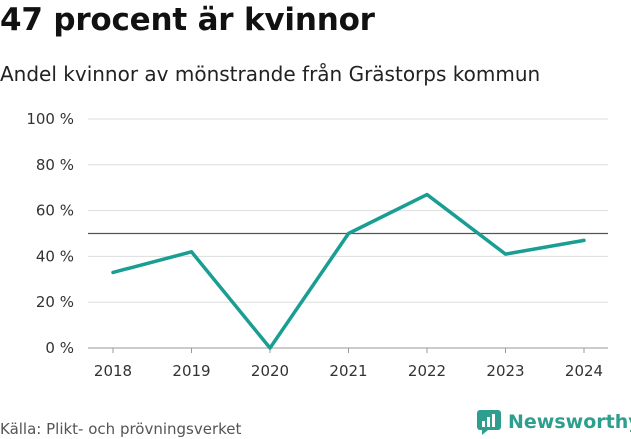 This screenshot has width=631, height=439. What do you see at coordinates (191, 371) in the screenshot?
I see `x-tick-label: 2019` at bounding box center [191, 371].